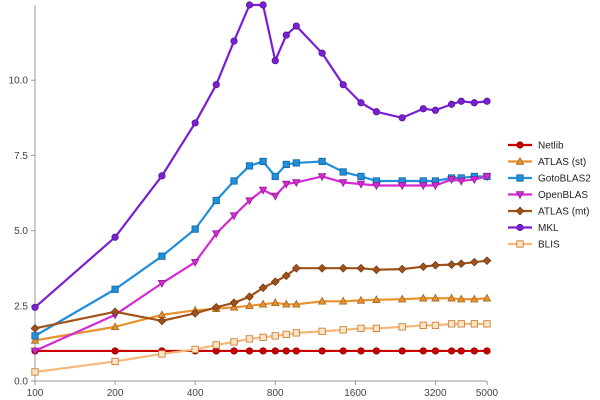  Describe the element at coordinates (563, 195) in the screenshot. I see `legend-label: OpenBLAS` at that location.